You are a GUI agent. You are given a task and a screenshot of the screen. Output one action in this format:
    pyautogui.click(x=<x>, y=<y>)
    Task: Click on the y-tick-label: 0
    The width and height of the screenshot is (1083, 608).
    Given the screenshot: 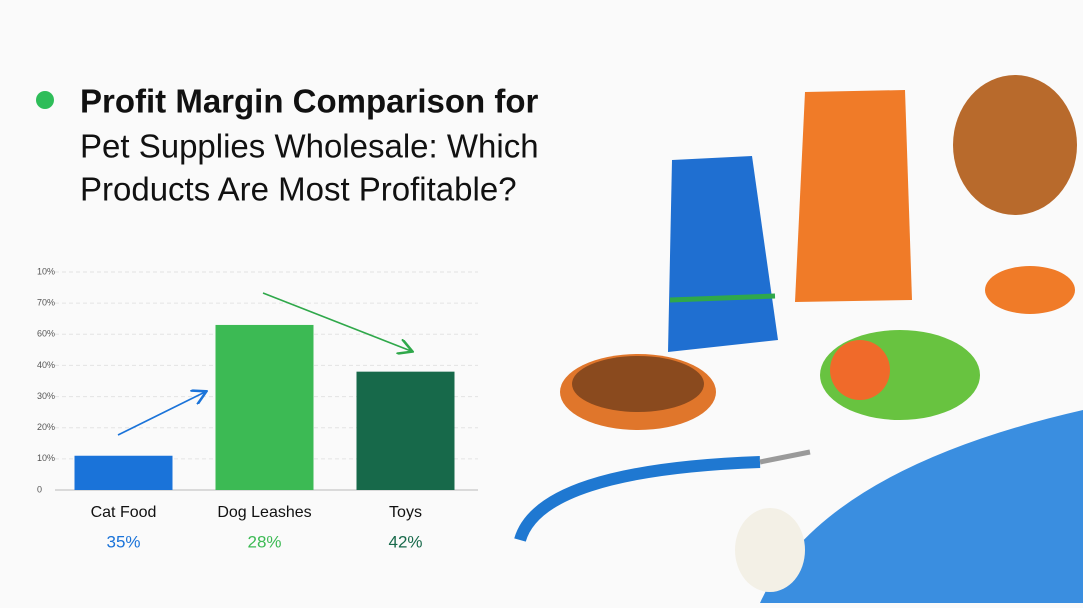 What is the action you would take?
    pyautogui.click(x=39, y=489)
    